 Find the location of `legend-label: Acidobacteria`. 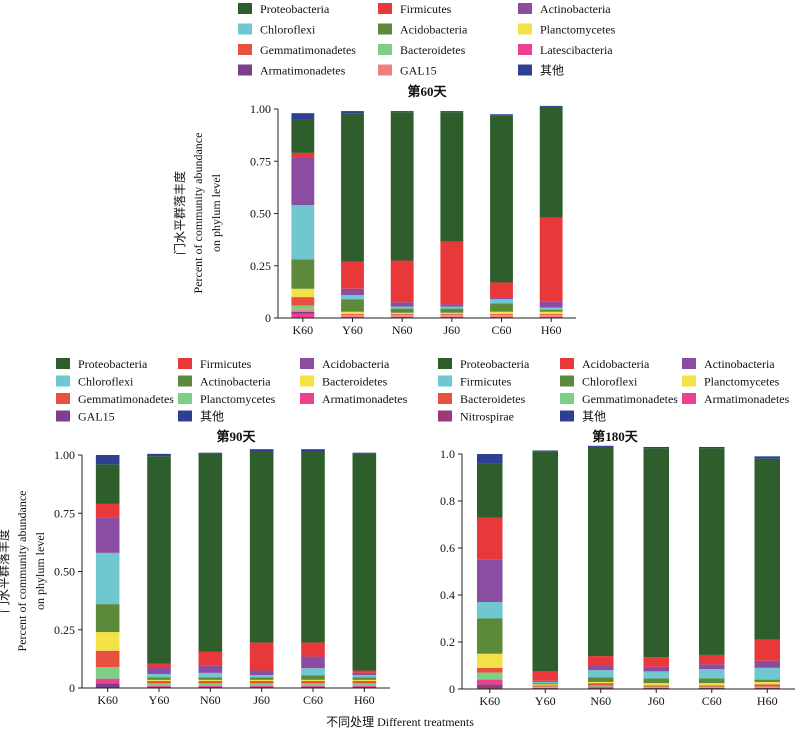

legend-label: Acidobacteria is located at coordinates (434, 30).